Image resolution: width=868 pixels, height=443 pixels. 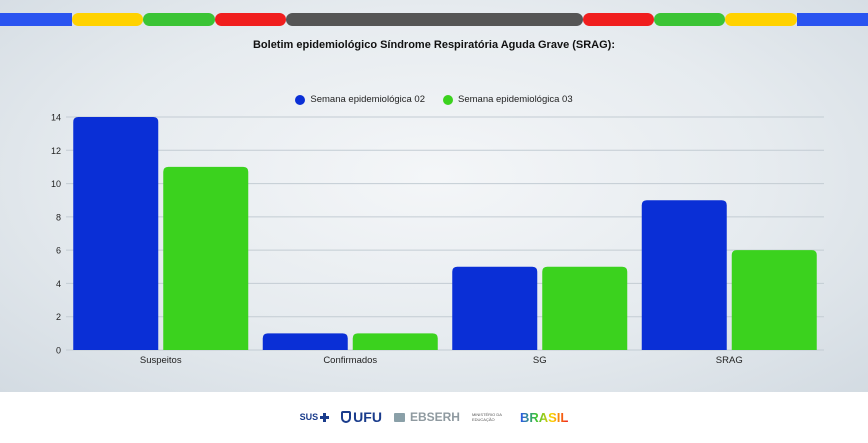 What do you see at coordinates (56, 118) in the screenshot?
I see `y-tick-label: 14` at bounding box center [56, 118].